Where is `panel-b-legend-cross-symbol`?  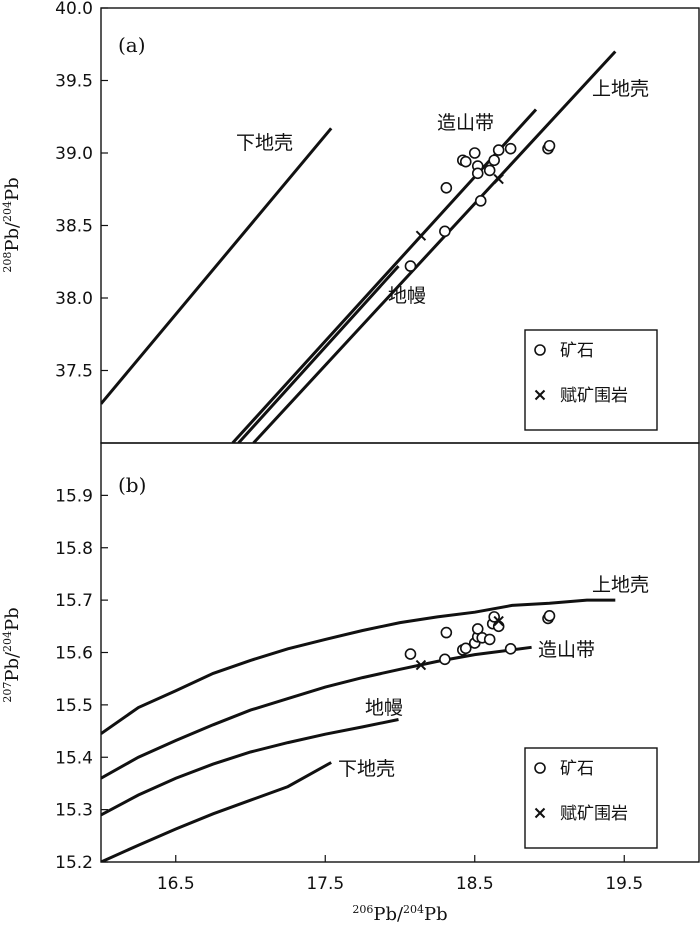
panel-b-legend-cross-symbol is located at coordinates (540, 813).